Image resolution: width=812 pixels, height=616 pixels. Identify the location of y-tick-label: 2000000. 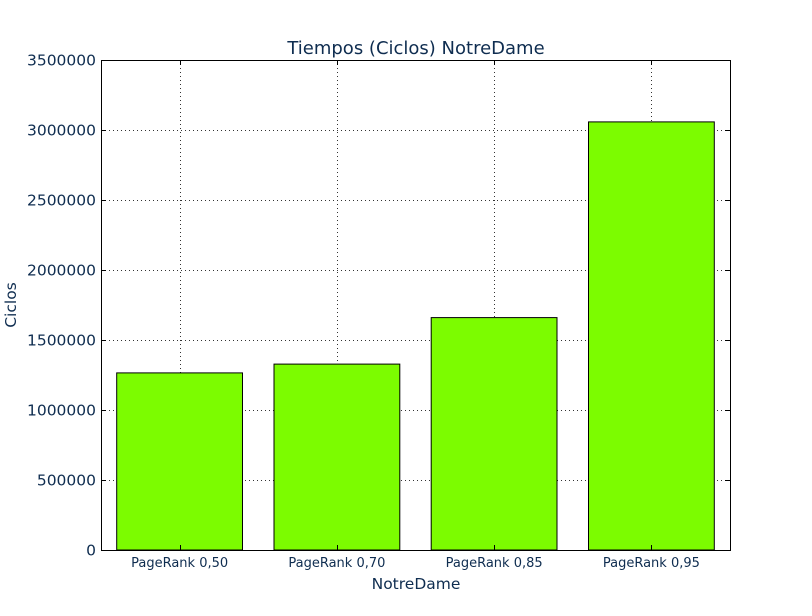
(61, 271).